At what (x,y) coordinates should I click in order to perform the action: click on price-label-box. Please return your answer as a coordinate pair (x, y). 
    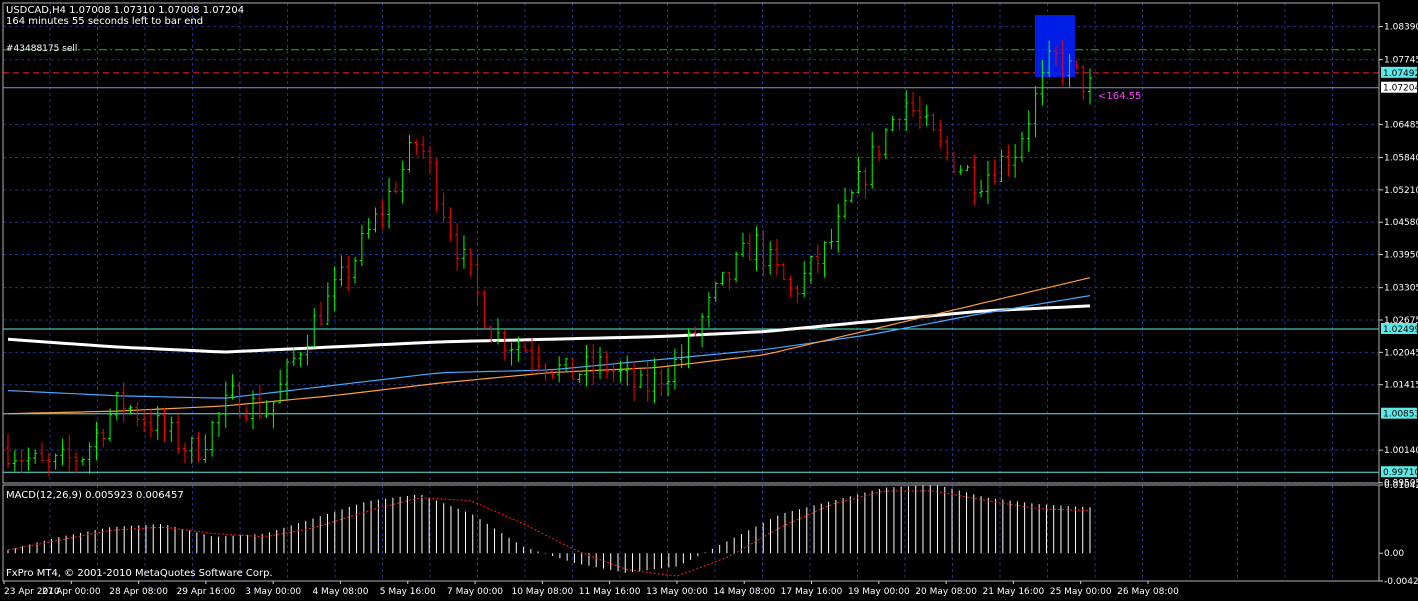
    Looking at the image, I should click on (1399, 413).